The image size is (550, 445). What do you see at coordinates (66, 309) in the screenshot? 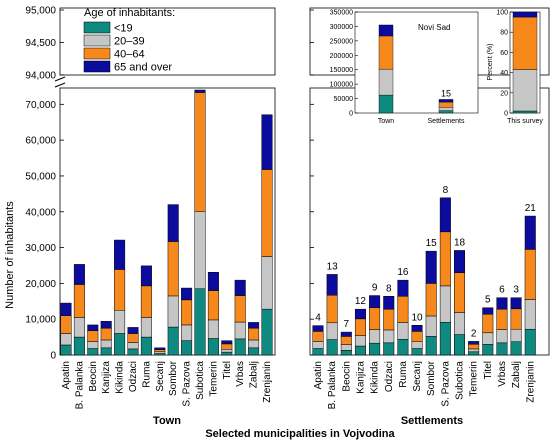
I see `bar-town-apatin-65andover` at bounding box center [66, 309].